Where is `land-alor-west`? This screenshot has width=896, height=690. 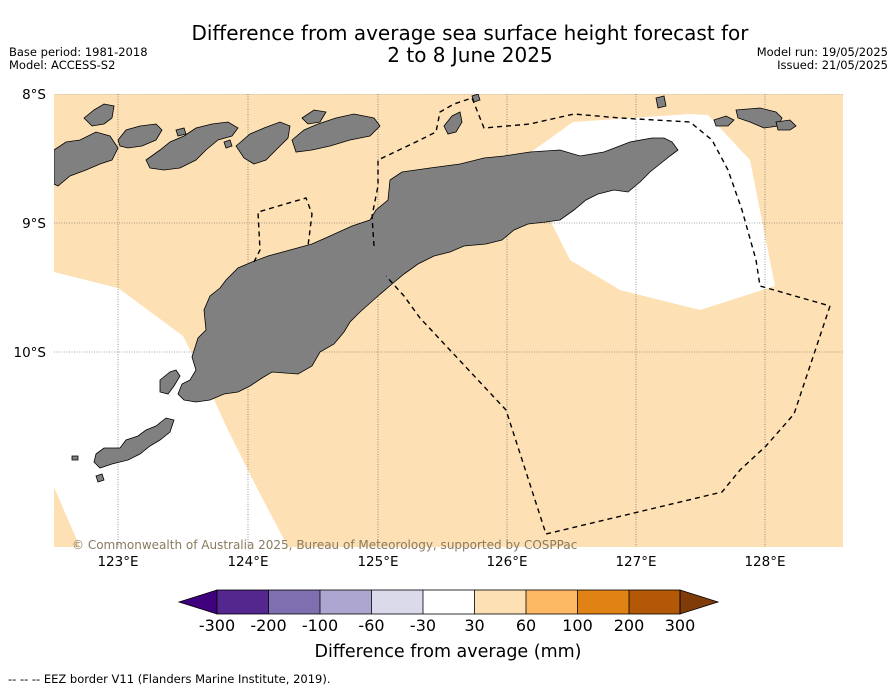 land-alor-west is located at coordinates (86, 159).